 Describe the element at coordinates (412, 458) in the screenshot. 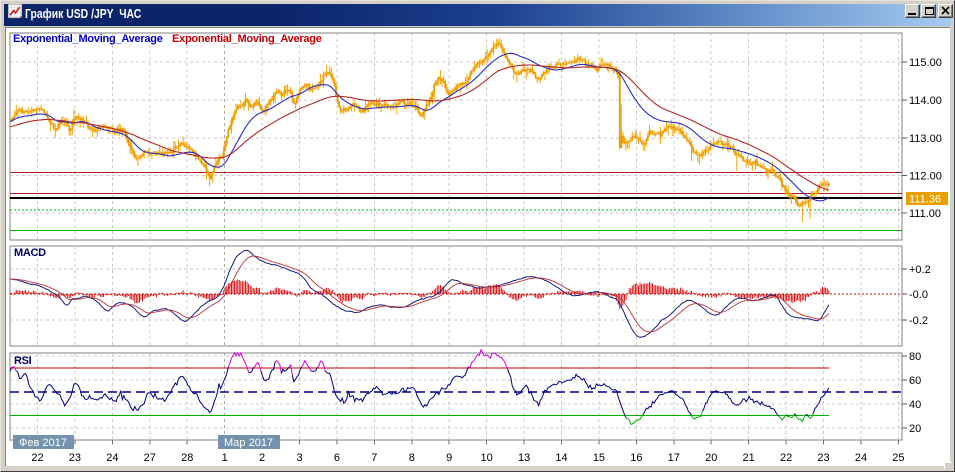

I see `svg-text: 8` at that location.